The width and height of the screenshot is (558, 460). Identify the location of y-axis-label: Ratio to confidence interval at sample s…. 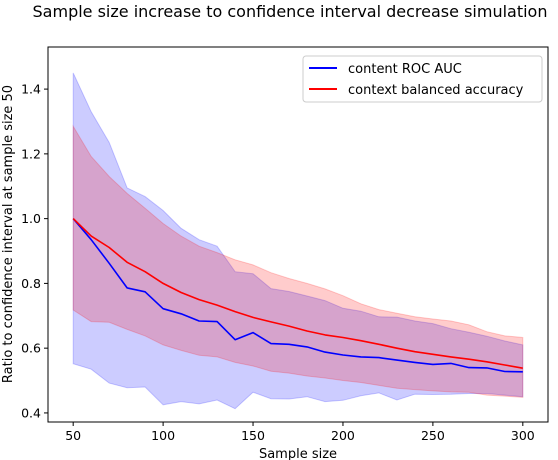
(8, 234).